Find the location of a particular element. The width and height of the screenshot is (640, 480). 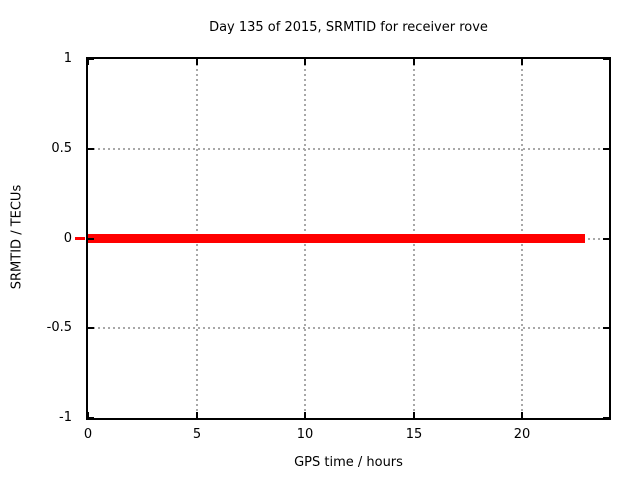

y-tick-label: 1 is located at coordinates (67, 58).